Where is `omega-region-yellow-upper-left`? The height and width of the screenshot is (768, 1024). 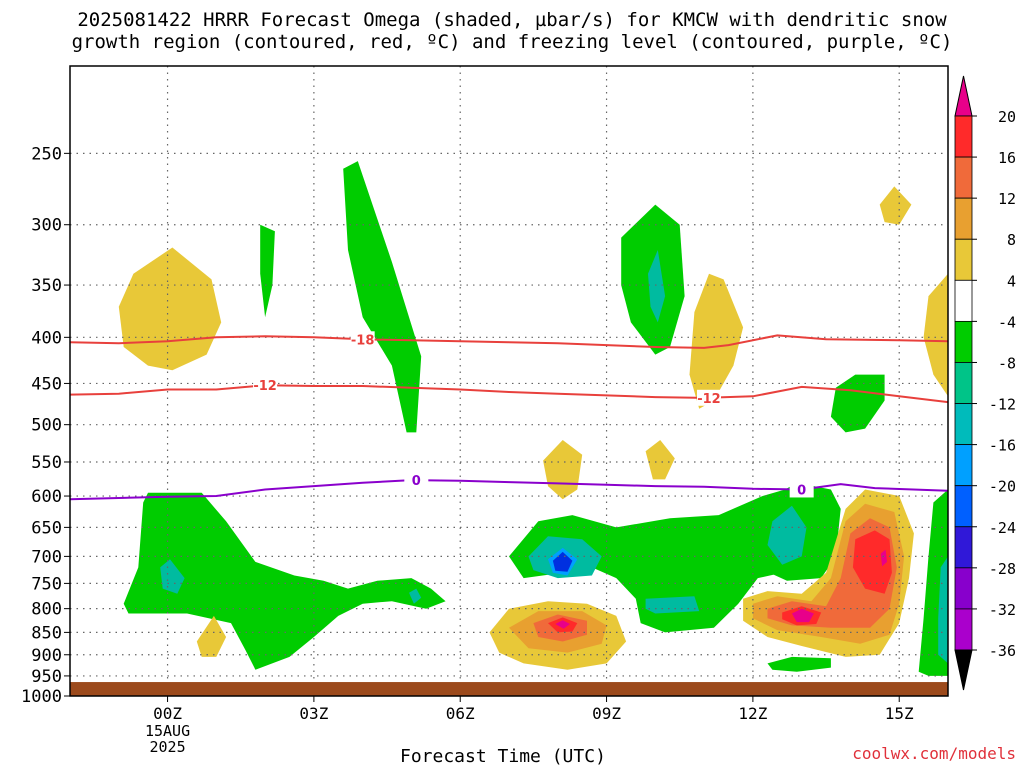 omega-region-yellow-upper-left is located at coordinates (170, 309).